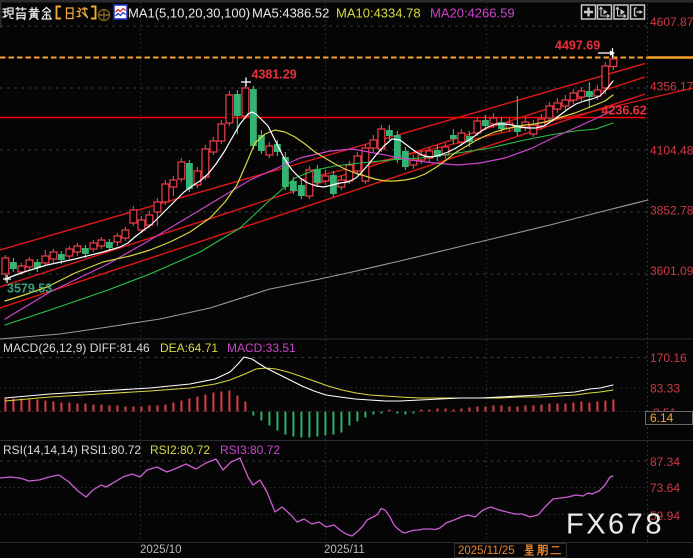 The width and height of the screenshot is (693, 558). What do you see at coordinates (671, 271) in the screenshot?
I see `svg-text: 3601.09` at bounding box center [671, 271].